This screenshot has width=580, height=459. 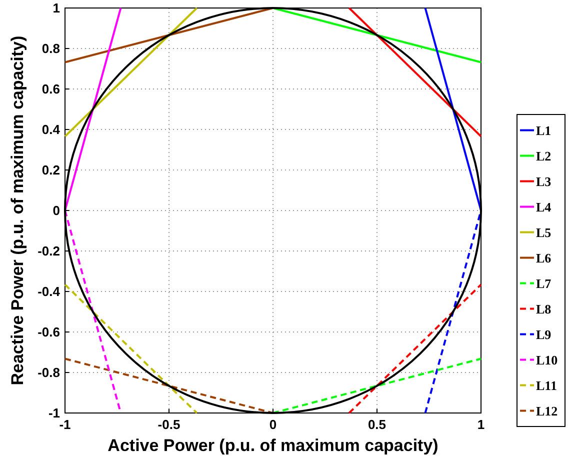 I want to click on y-tick-label: -0.2, so click(x=49, y=251).